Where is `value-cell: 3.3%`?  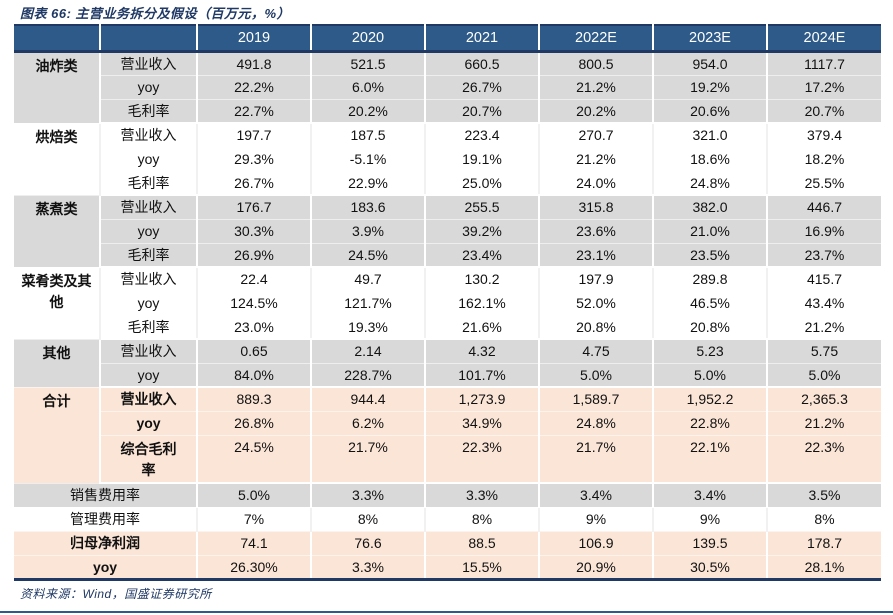
value-cell: 3.3% is located at coordinates (368, 495).